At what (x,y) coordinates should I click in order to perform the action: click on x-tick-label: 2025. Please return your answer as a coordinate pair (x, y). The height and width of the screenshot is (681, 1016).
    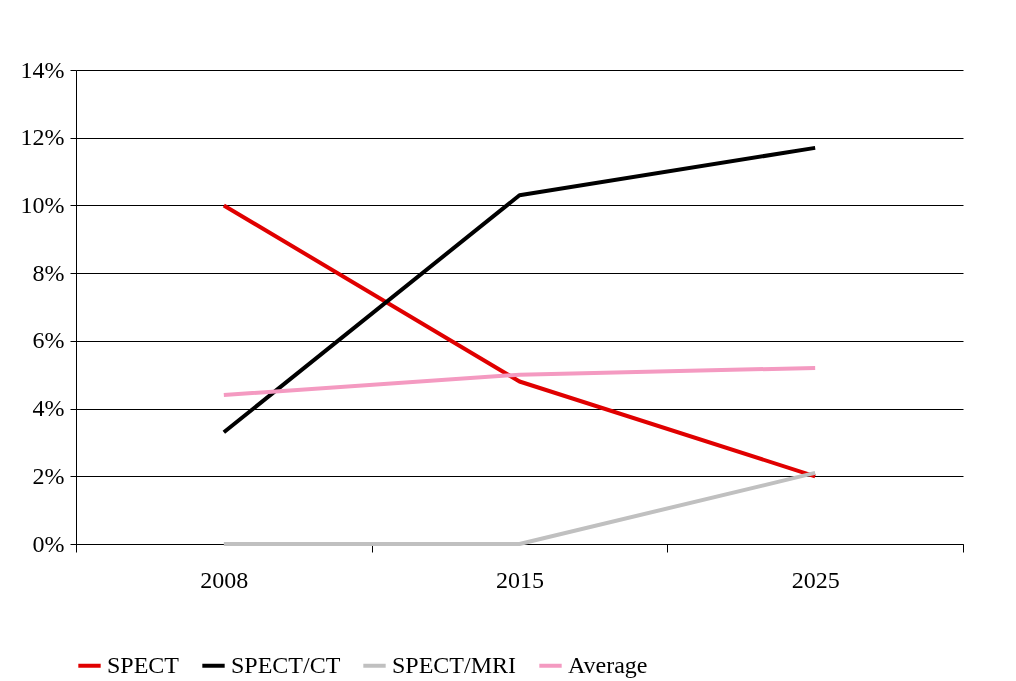
    Looking at the image, I should click on (815, 579).